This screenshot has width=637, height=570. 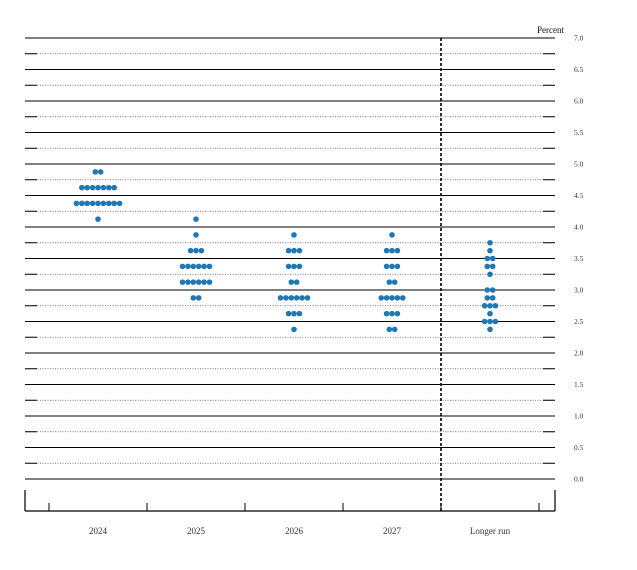 What do you see at coordinates (579, 69) in the screenshot?
I see `y-tick-label: 6.5` at bounding box center [579, 69].